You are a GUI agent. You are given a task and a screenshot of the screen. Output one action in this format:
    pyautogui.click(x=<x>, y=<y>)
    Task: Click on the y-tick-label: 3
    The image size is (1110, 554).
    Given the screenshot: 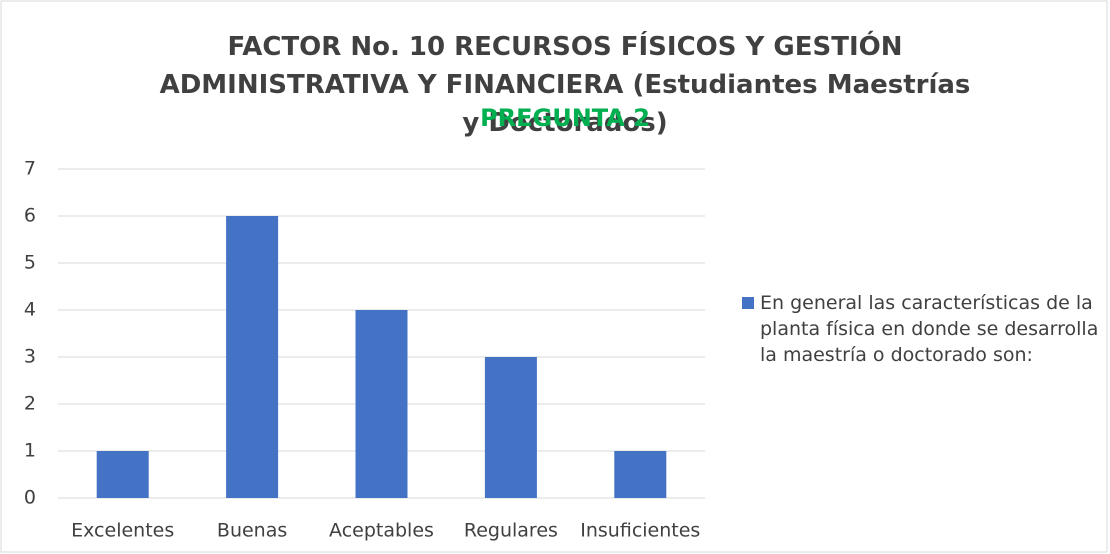 What is the action you would take?
    pyautogui.click(x=30, y=357)
    